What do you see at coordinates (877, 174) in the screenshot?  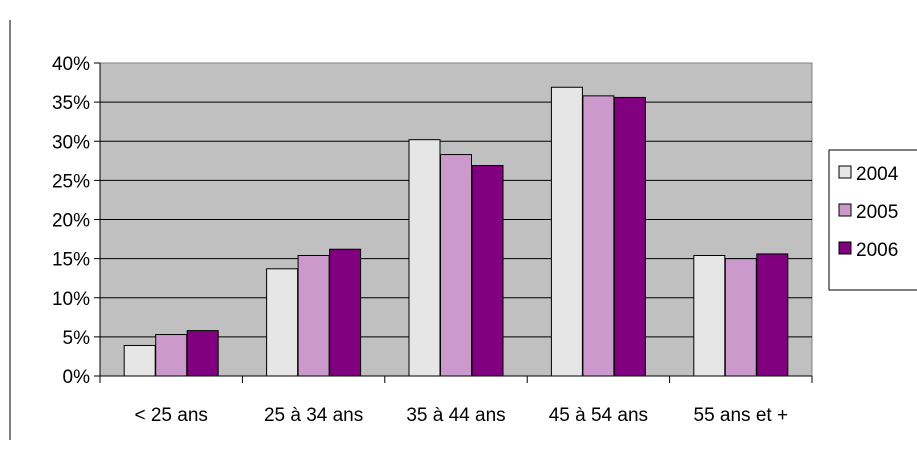 I see `legend-label: 2004` at bounding box center [877, 174].